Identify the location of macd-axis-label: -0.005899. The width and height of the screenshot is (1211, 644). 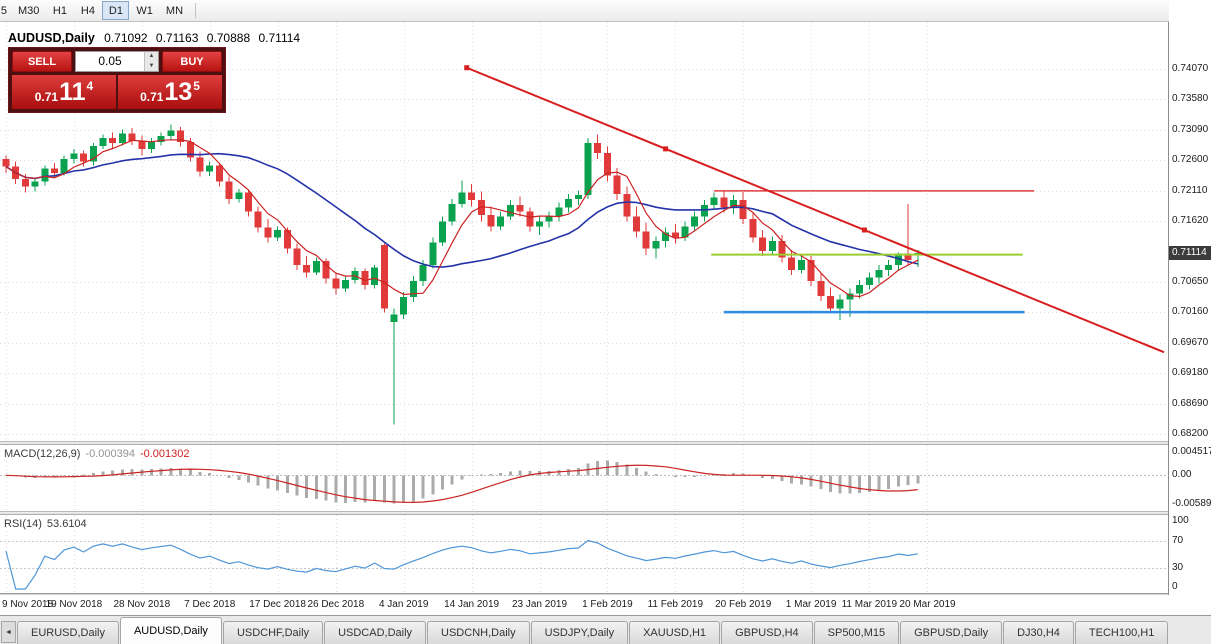
(1191, 503).